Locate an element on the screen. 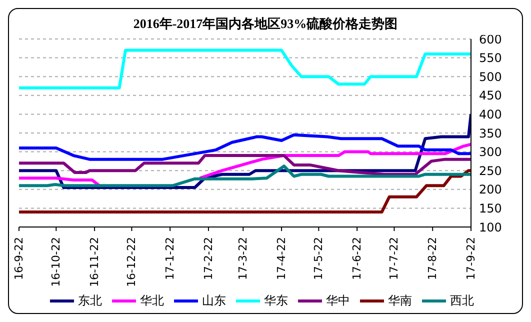 Image resolution: width=531 pixels, height=322 pixels. x-tick-label: 17-3-22 is located at coordinates (243, 258).